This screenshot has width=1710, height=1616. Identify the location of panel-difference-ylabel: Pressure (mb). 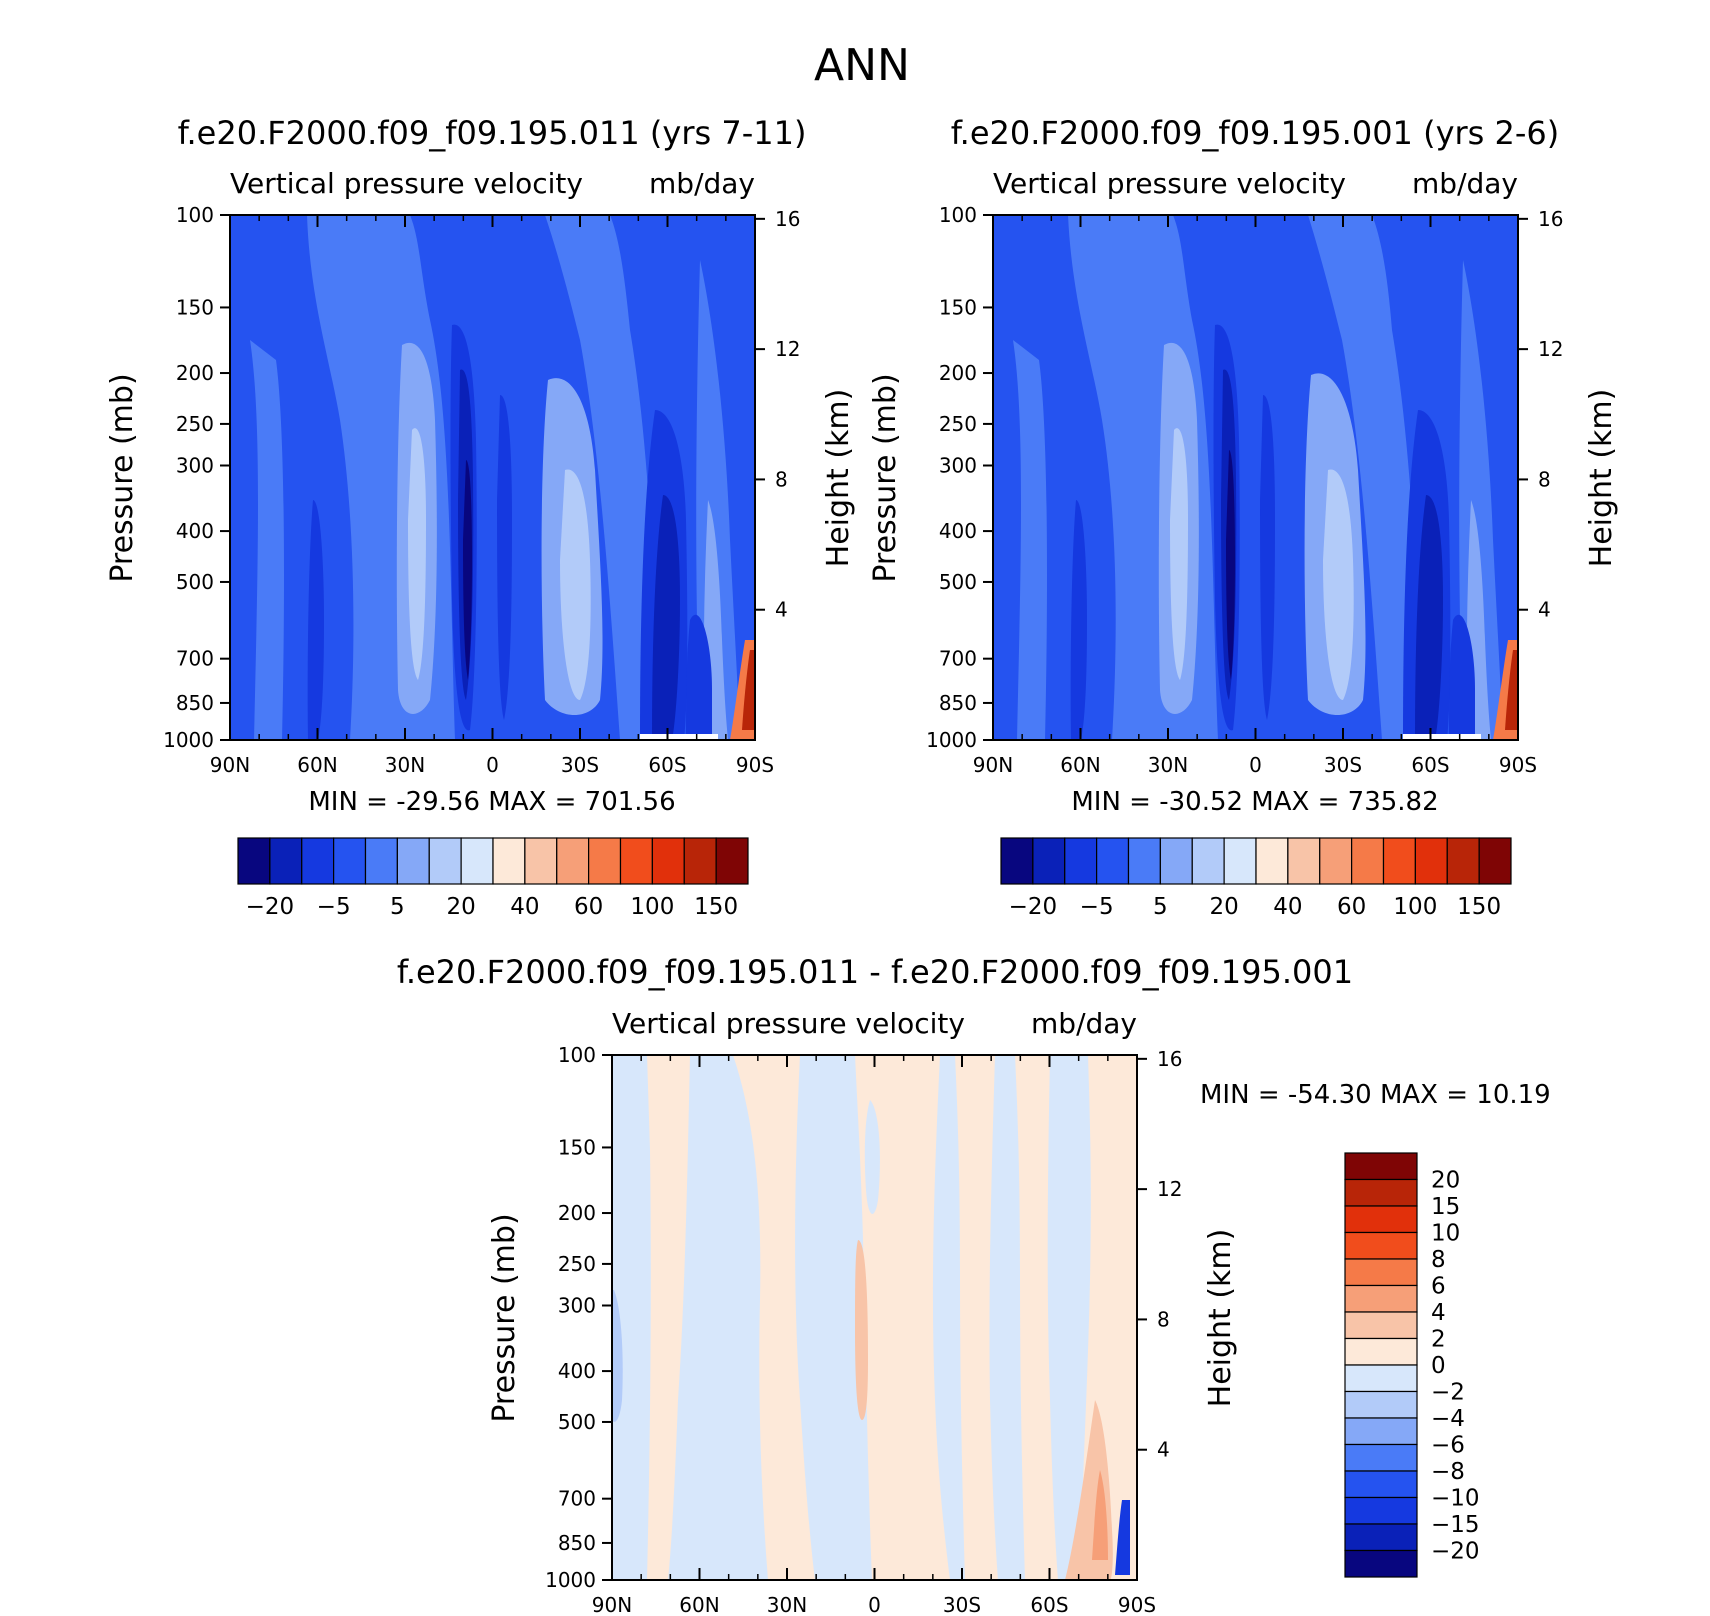
(504, 1317).